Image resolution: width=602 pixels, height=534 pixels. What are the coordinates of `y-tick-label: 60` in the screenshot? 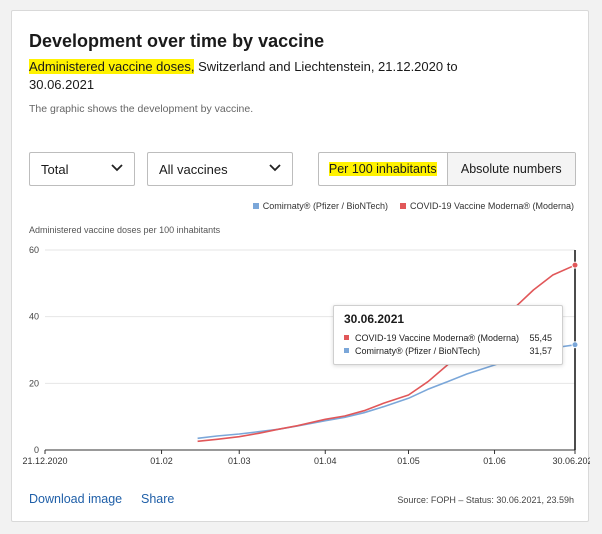 It's located at (34, 250).